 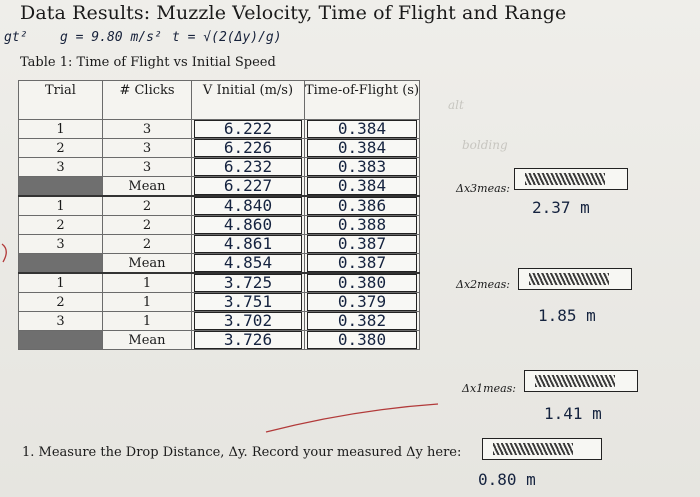 I want to click on v-mean-value: 6.227, so click(x=248, y=186).